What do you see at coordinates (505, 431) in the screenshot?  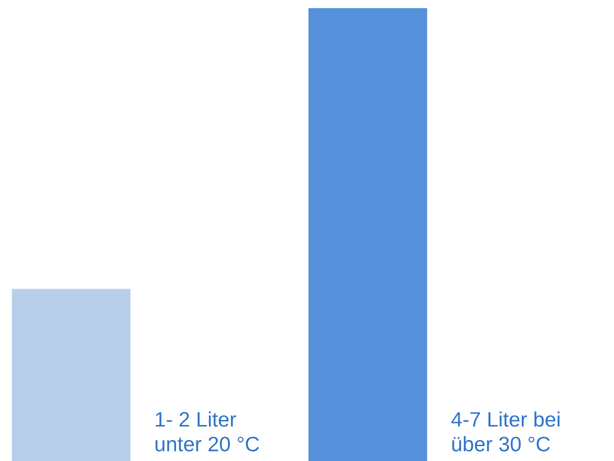 I see `x-tick-label: 4-7 Liter bei über 30 °C` at bounding box center [505, 431].